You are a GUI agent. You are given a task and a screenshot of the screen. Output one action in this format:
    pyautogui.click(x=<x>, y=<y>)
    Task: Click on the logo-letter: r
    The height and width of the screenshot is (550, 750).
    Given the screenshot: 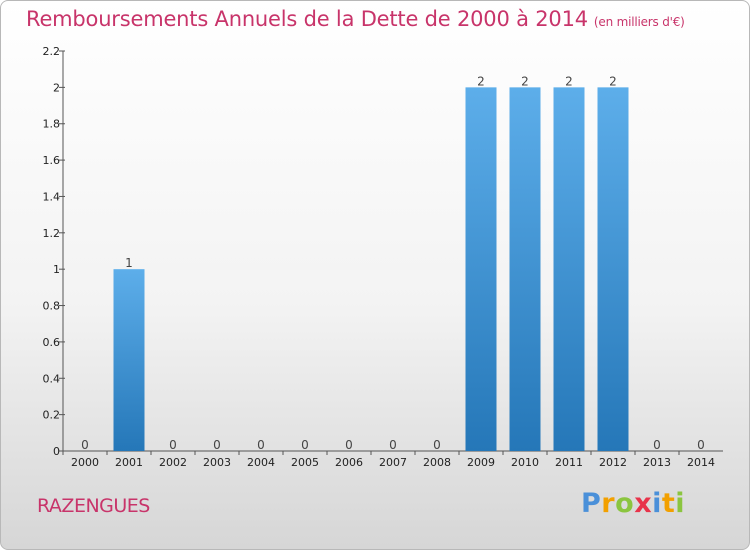 What is the action you would take?
    pyautogui.click(x=608, y=503)
    